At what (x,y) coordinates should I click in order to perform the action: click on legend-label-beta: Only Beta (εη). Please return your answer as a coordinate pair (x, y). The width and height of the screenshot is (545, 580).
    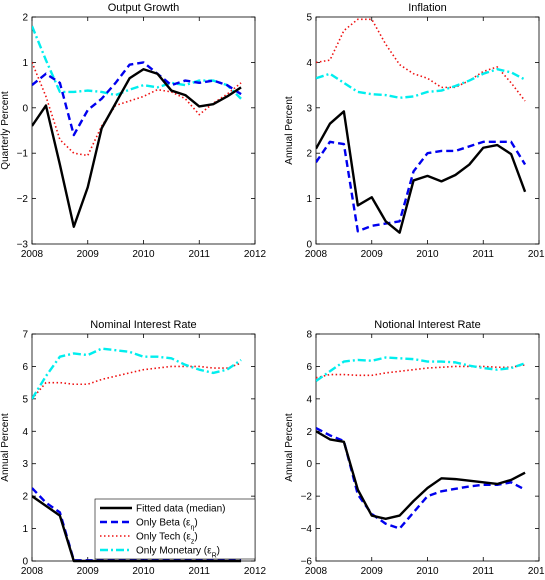
    Looking at the image, I should click on (167, 525).